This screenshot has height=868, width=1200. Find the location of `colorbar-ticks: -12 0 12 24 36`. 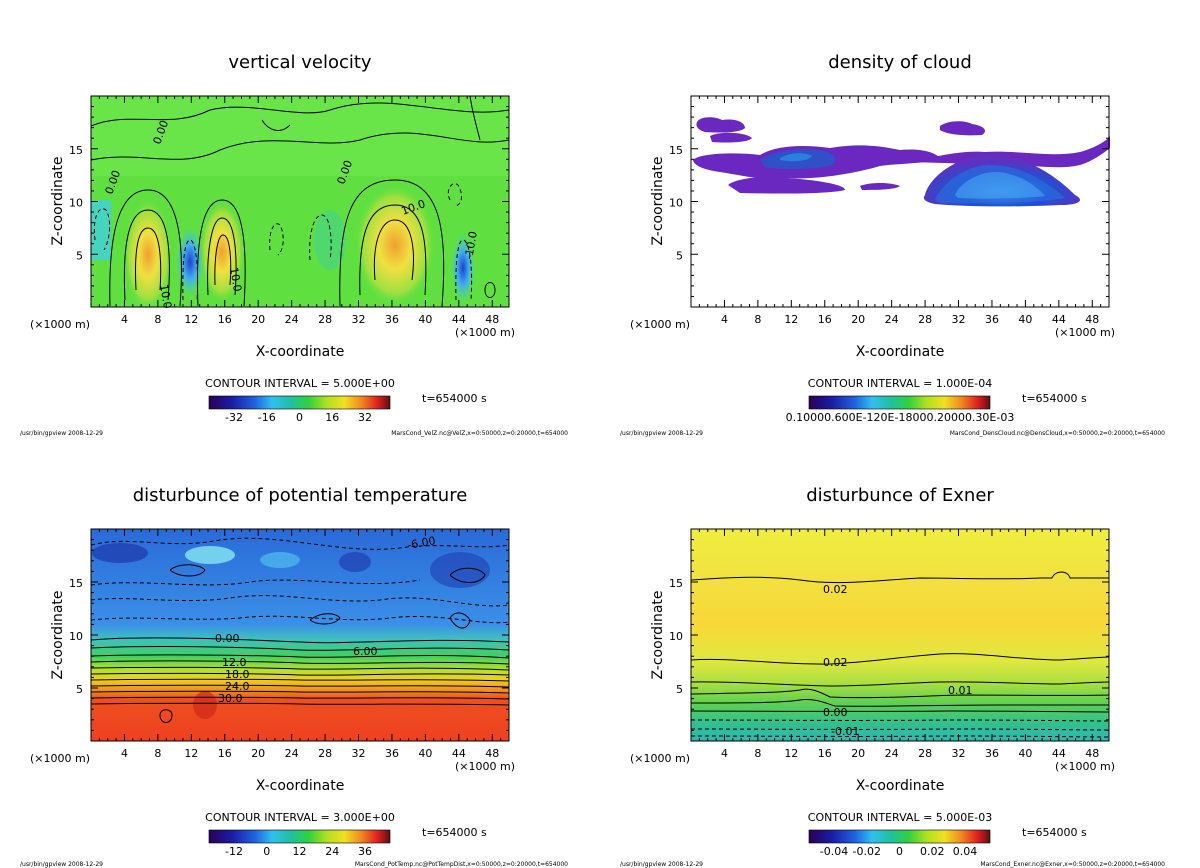

colorbar-ticks: -12 0 12 24 36 is located at coordinates (298, 851).